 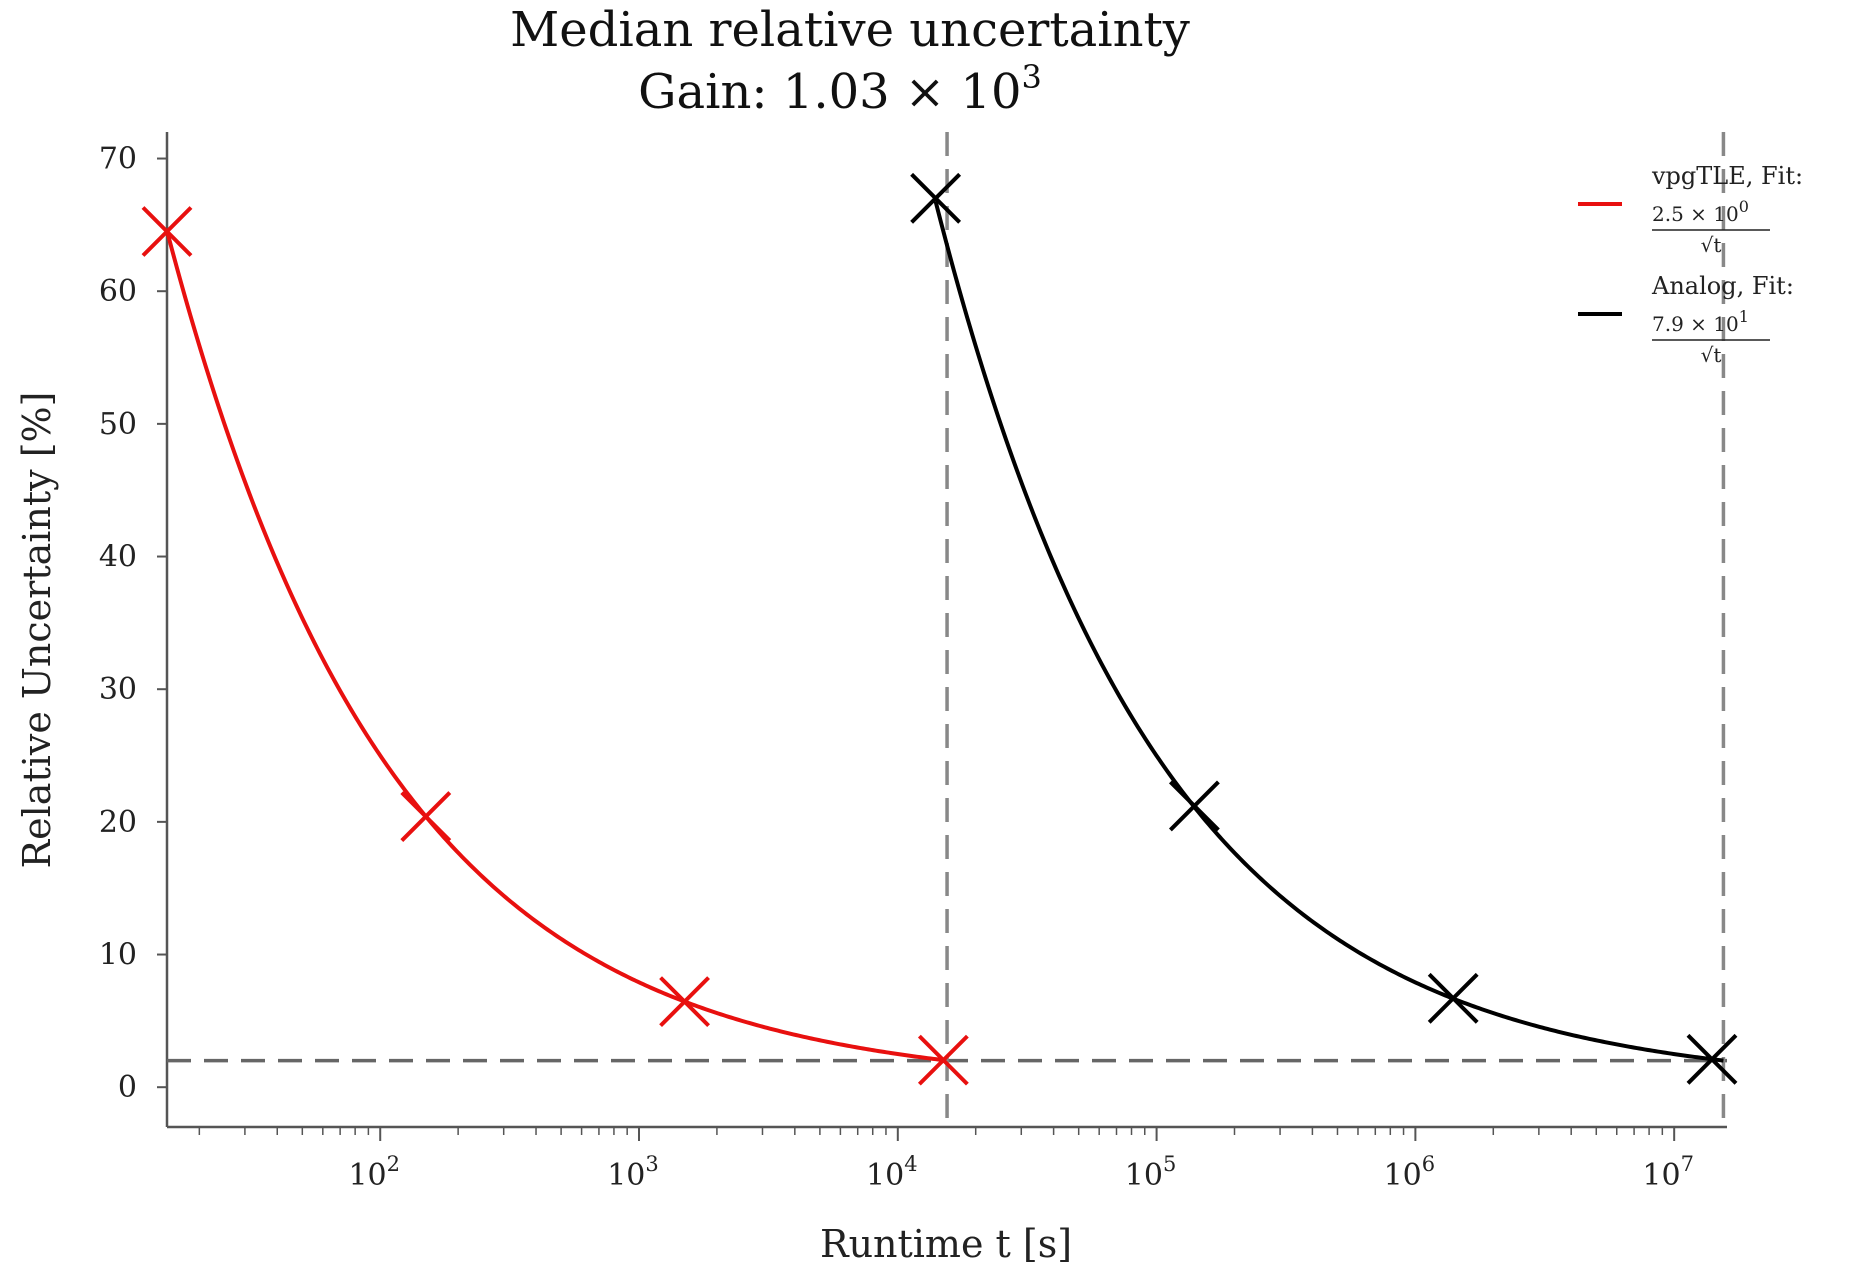 I want to click on x-axis-label: Runtime t [s], so click(x=946, y=1244).